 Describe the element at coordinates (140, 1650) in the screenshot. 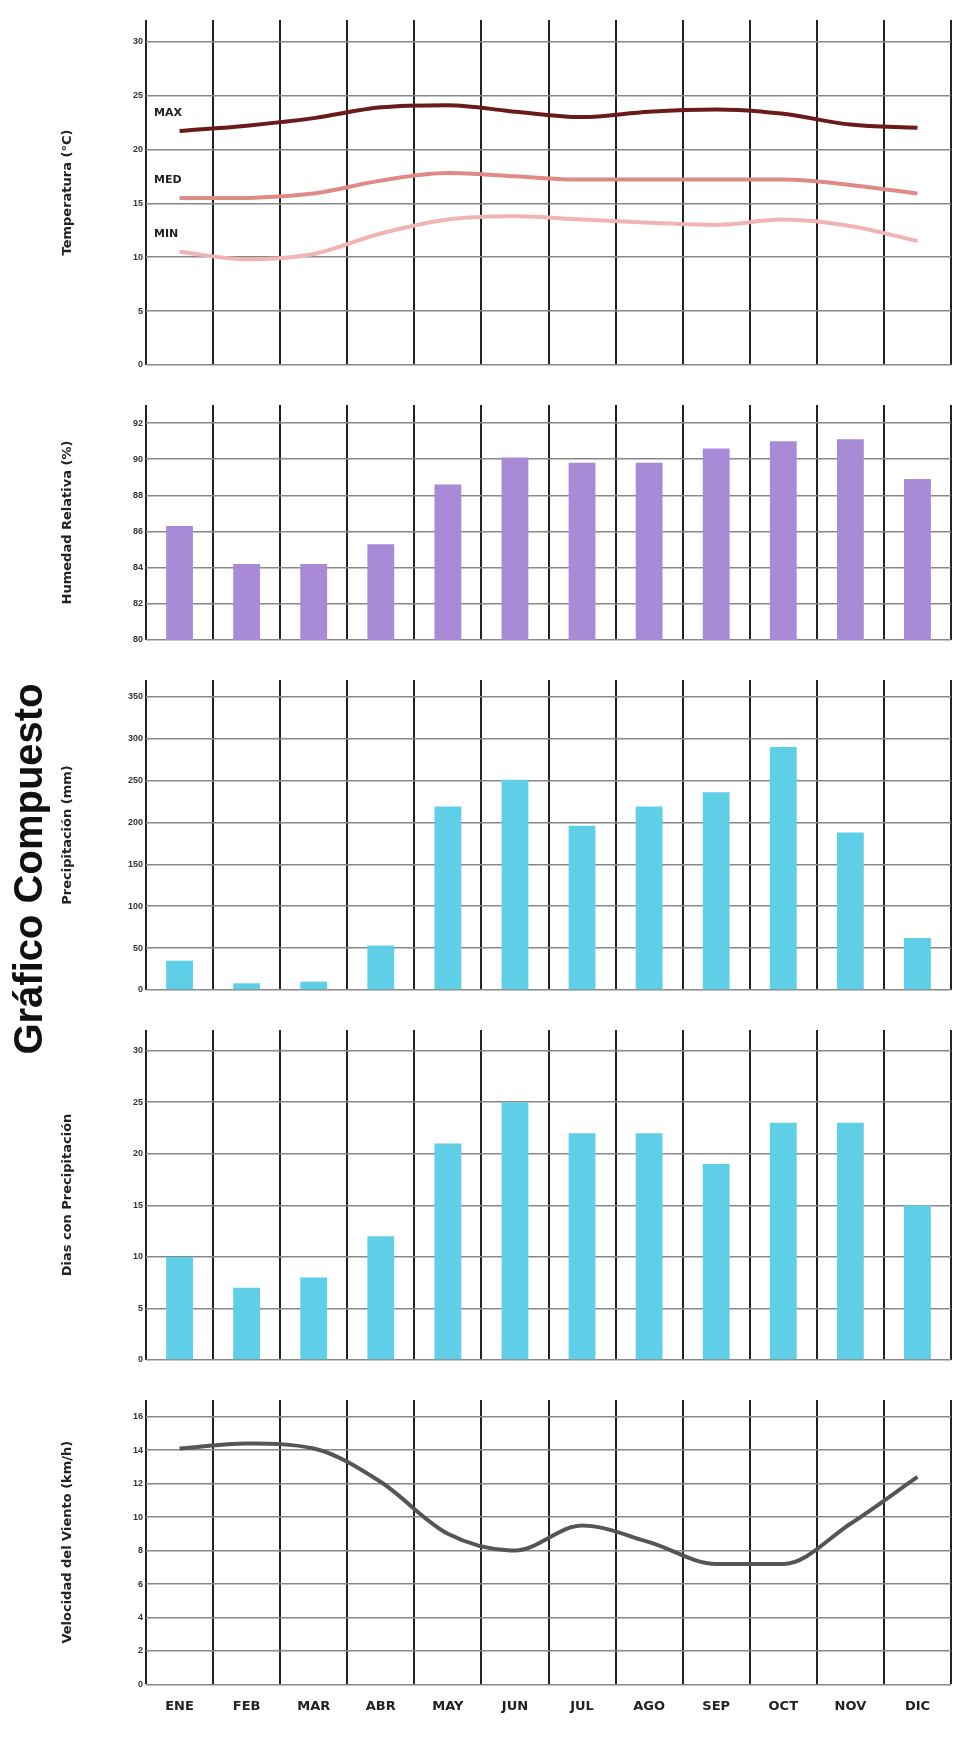

I see `y-tick-label: 2` at that location.